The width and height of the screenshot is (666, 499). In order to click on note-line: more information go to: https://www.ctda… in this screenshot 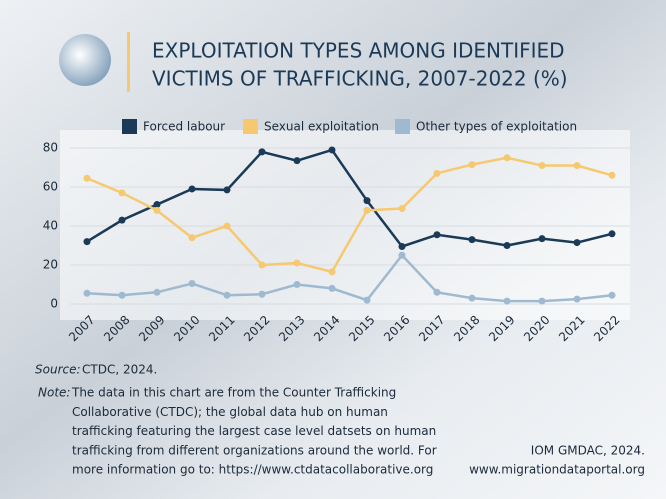, I will do `click(252, 470)`.